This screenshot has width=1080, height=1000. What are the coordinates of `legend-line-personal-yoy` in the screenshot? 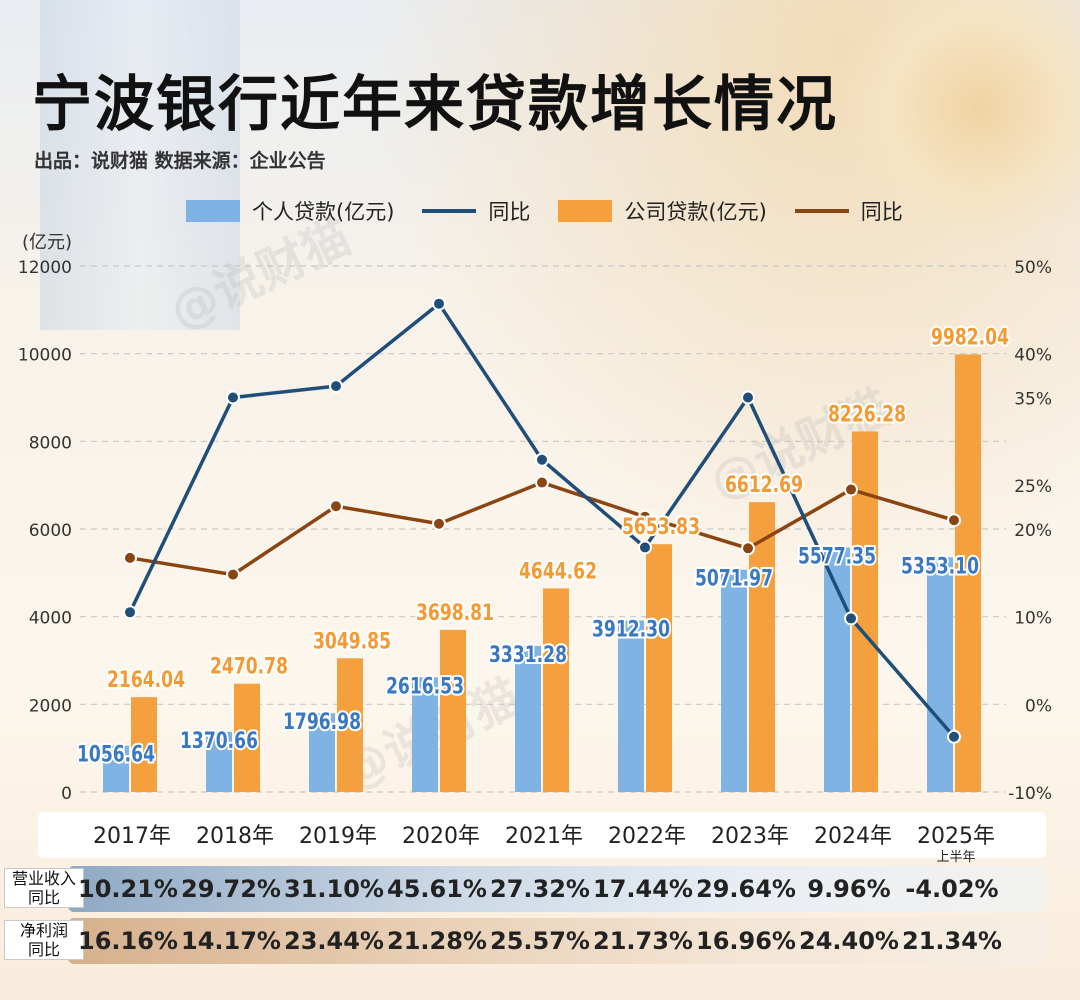 It's located at (449, 211).